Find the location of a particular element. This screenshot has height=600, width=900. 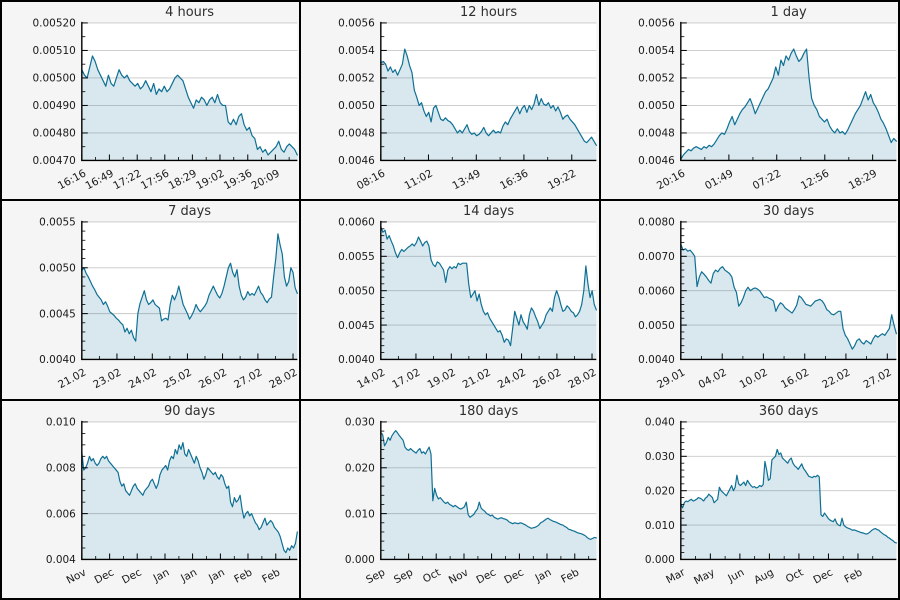

x-tick-label: 10.02 is located at coordinates (753, 379).